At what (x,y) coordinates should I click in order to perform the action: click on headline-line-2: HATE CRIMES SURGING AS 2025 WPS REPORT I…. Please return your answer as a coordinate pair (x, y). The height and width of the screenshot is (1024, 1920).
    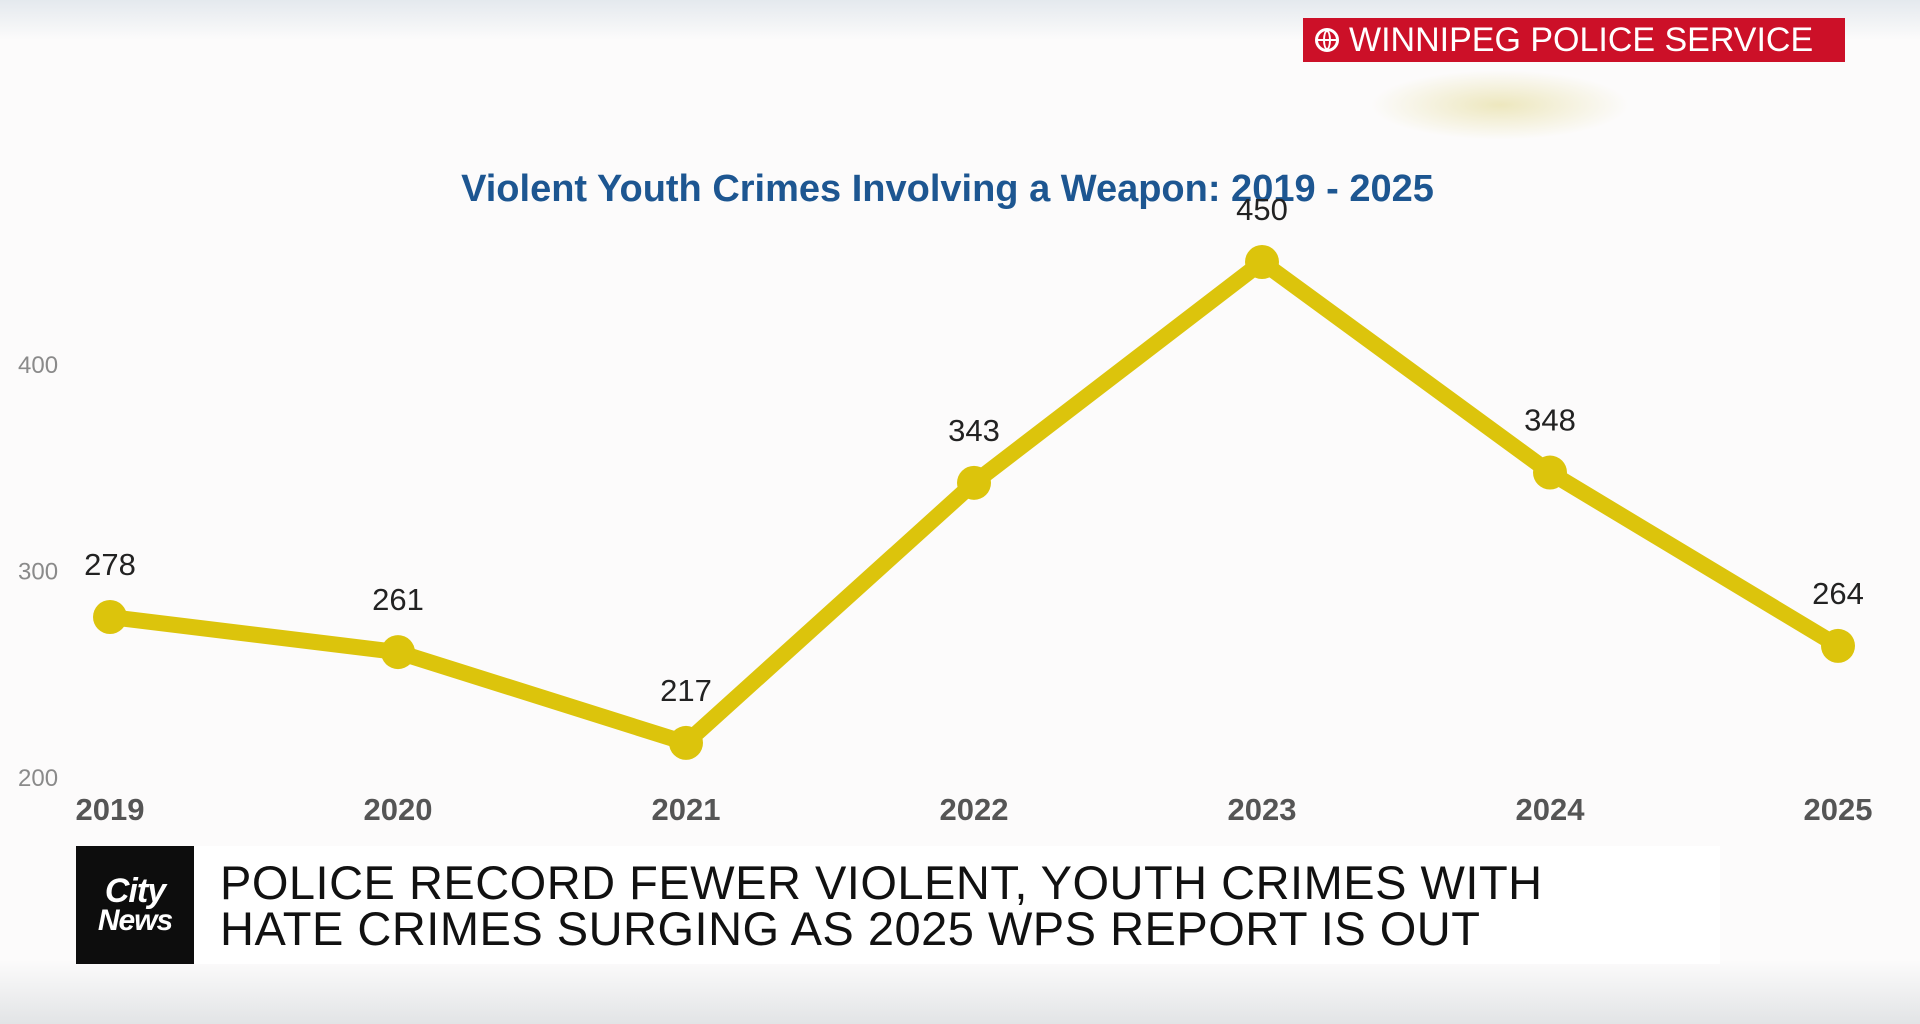
    Looking at the image, I should click on (850, 928).